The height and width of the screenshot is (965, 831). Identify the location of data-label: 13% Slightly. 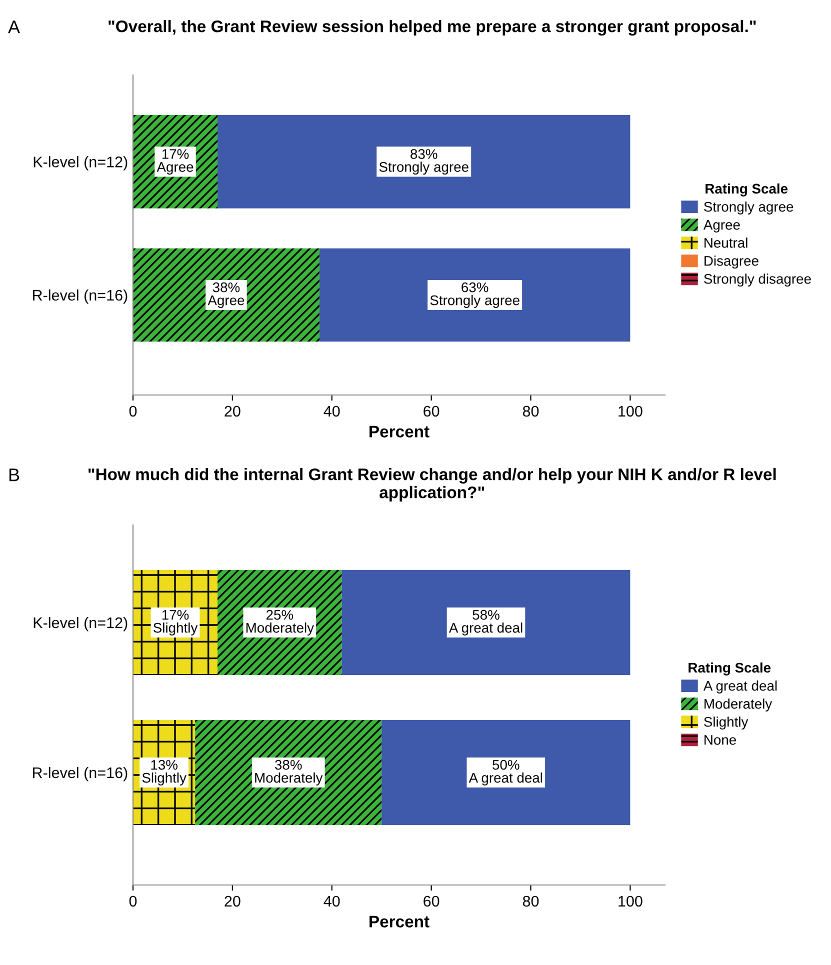
(164, 773).